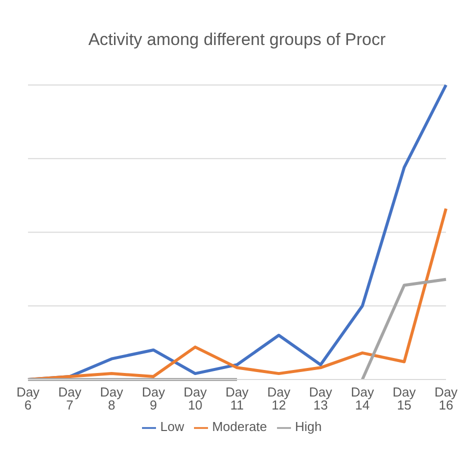  Describe the element at coordinates (279, 398) in the screenshot. I see `x-tick-label: Day 12` at that location.